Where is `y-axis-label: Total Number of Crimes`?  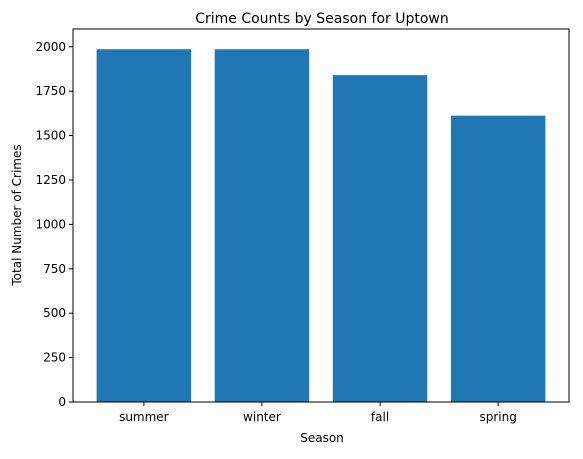 y-axis-label: Total Number of Crimes is located at coordinates (17, 215).